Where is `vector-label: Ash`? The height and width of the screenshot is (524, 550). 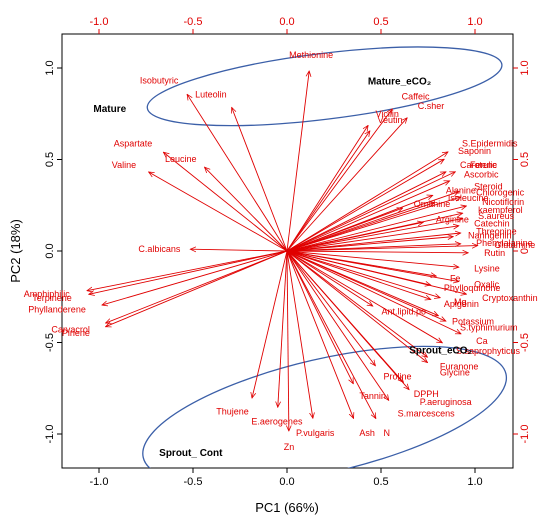 vector-label: Ash is located at coordinates (367, 433).